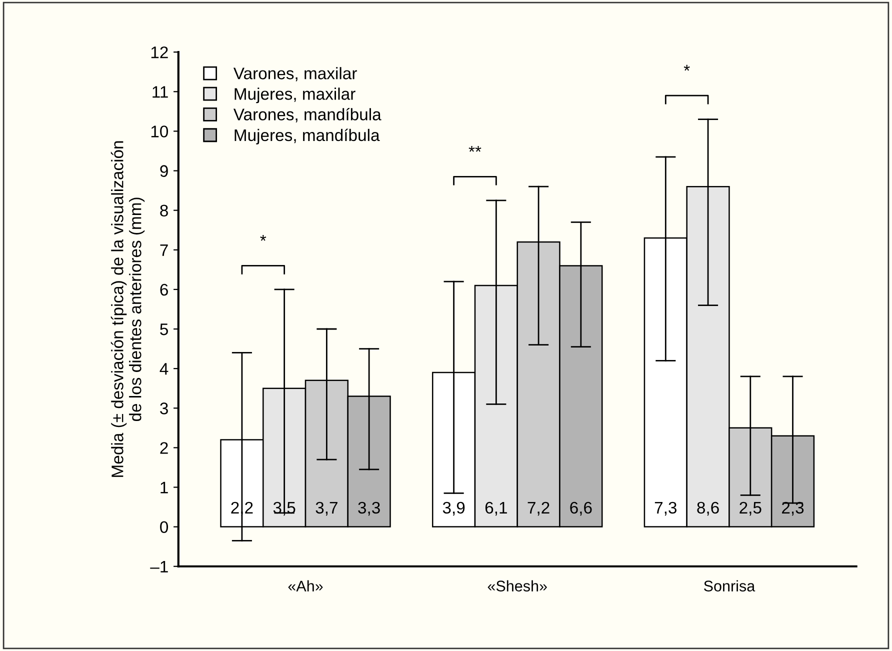  Describe the element at coordinates (159, 132) in the screenshot. I see `y-tick-label: 10` at that location.